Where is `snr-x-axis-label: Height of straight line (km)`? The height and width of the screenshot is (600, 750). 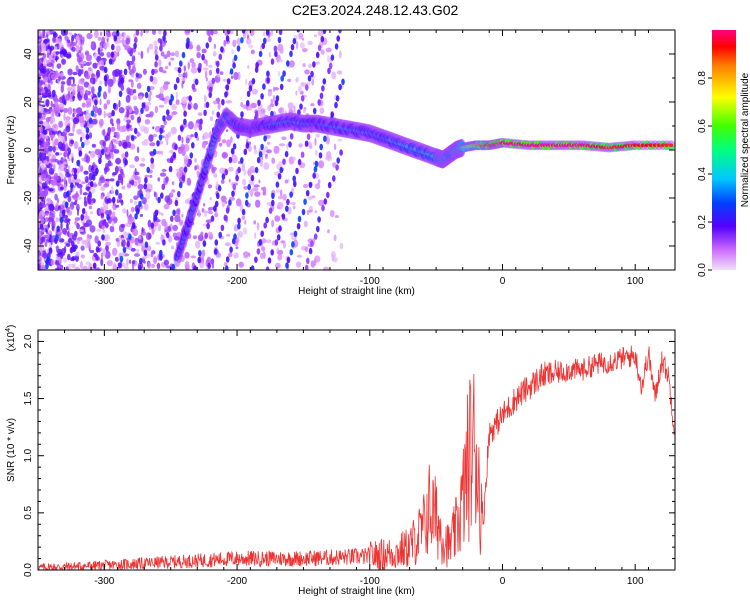 snr-x-axis-label: Height of straight line (km) is located at coordinates (356, 591).